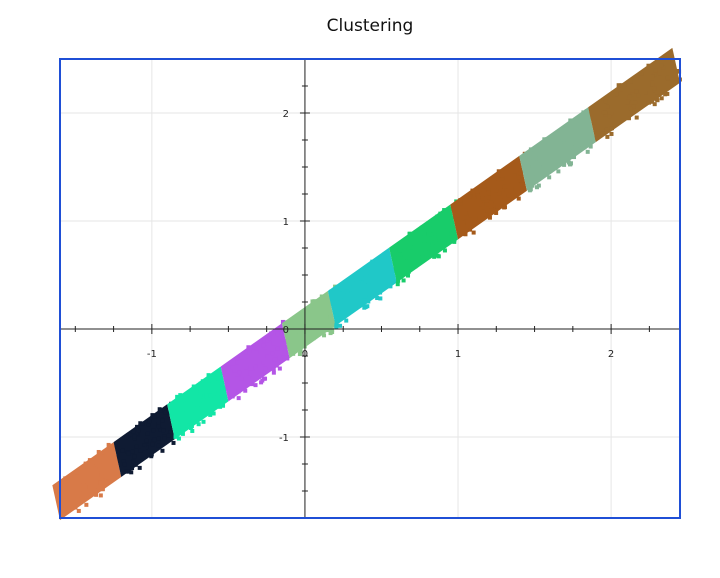 This screenshot has width=720, height=578. Describe the element at coordinates (284, 438) in the screenshot. I see `y-tick-label: -1` at that location.